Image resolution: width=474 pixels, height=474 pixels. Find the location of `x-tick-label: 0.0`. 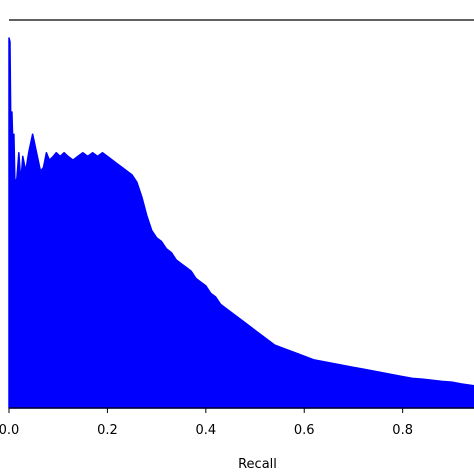

x-tick-label: 0.0 is located at coordinates (9, 430).